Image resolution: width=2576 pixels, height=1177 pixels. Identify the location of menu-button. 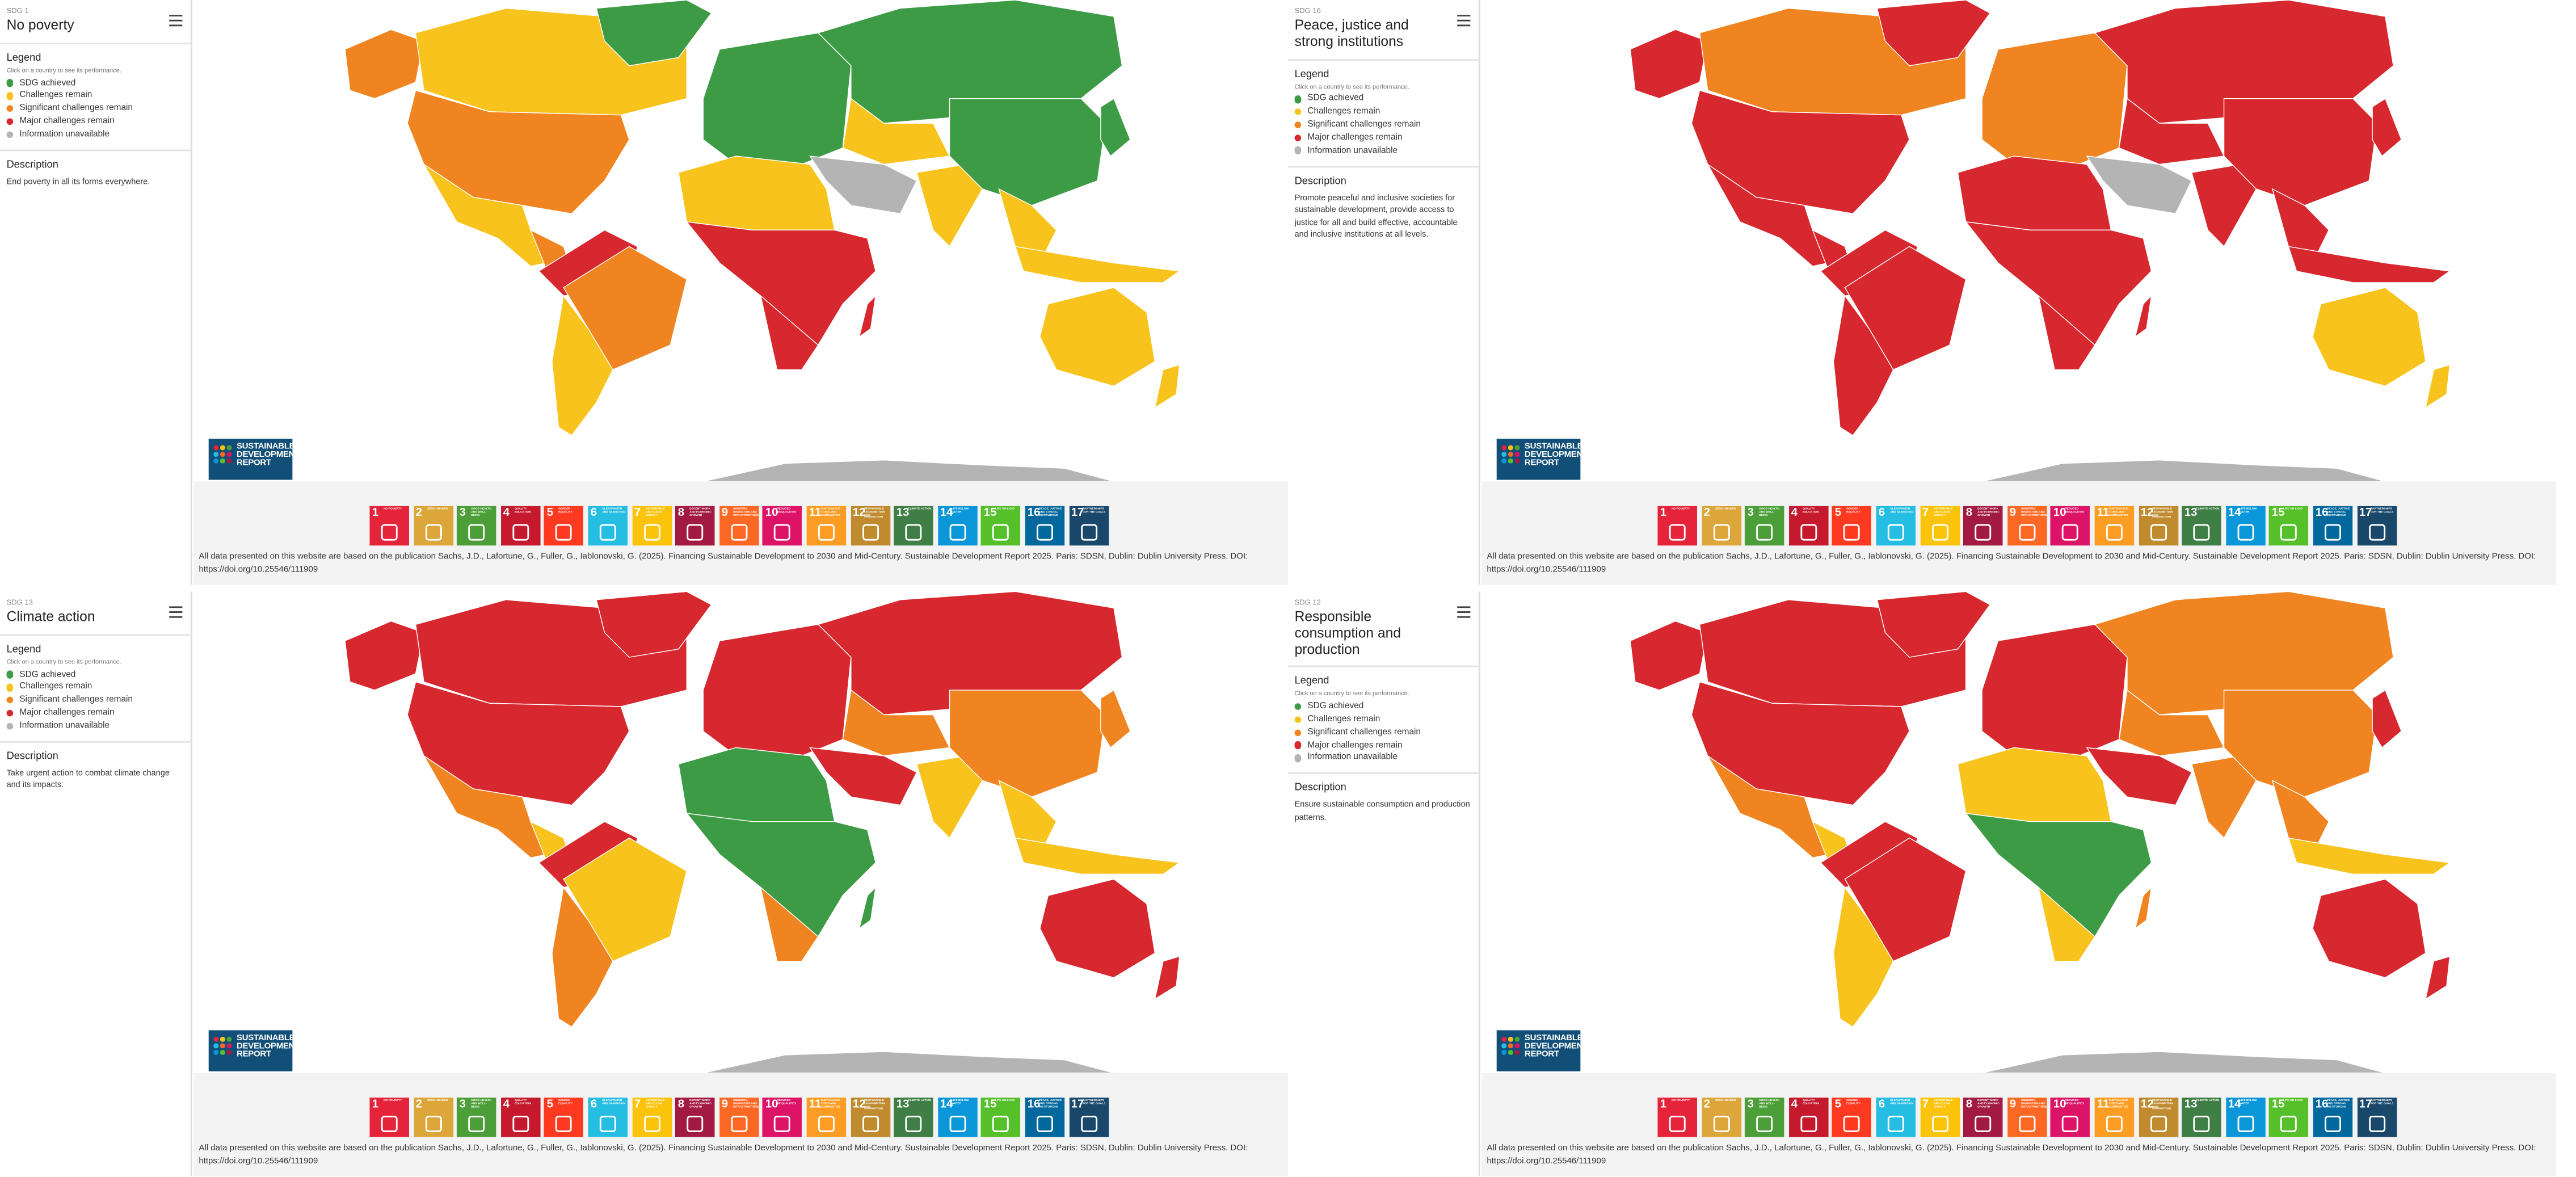
(1464, 20).